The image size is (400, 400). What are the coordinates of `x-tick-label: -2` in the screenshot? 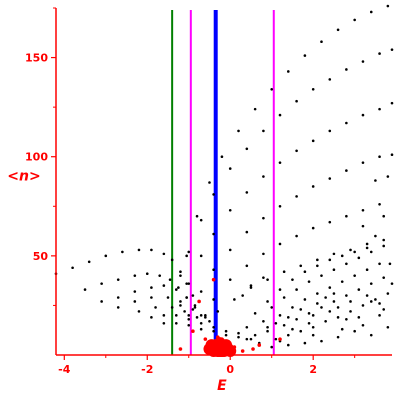 It's located at (147, 369).